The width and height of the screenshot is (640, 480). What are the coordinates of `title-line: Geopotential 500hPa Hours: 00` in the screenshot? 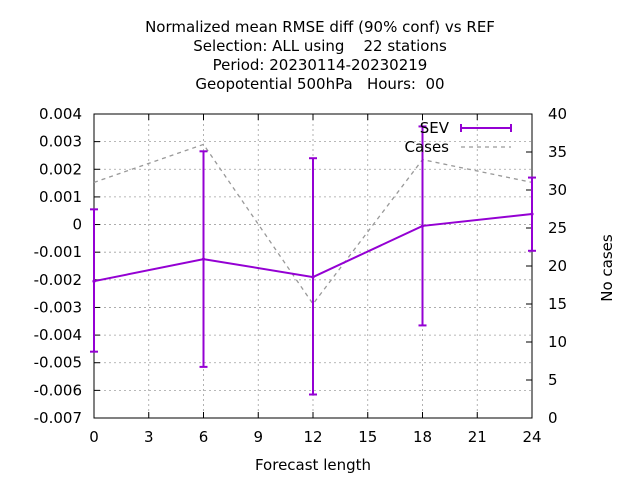 It's located at (319, 84).